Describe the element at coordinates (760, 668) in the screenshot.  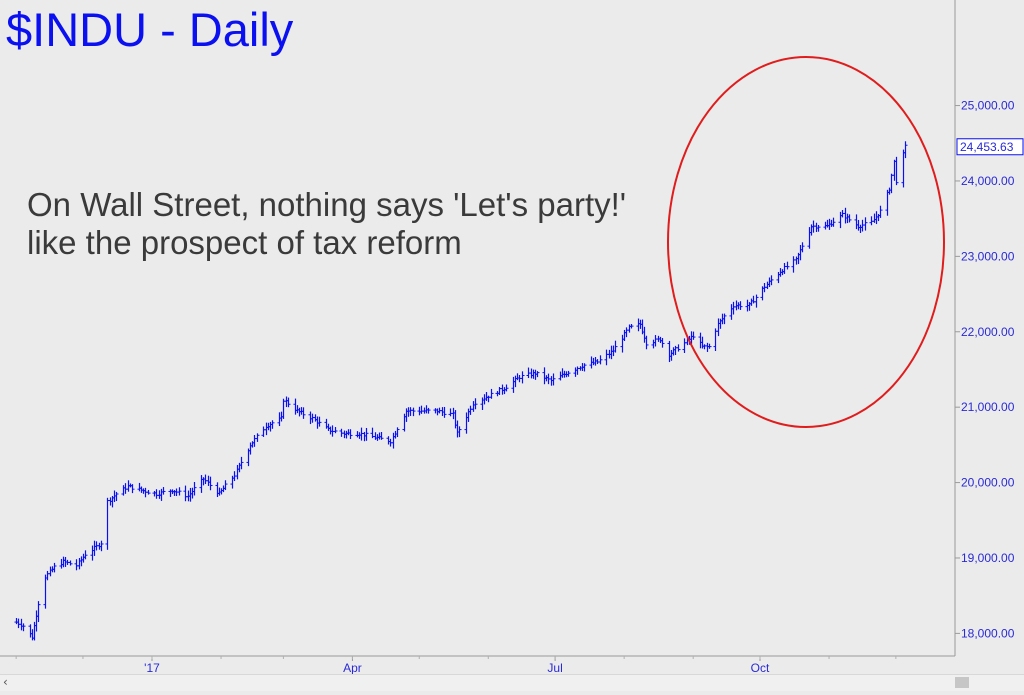
I see `x-tick-label: Oct` at that location.